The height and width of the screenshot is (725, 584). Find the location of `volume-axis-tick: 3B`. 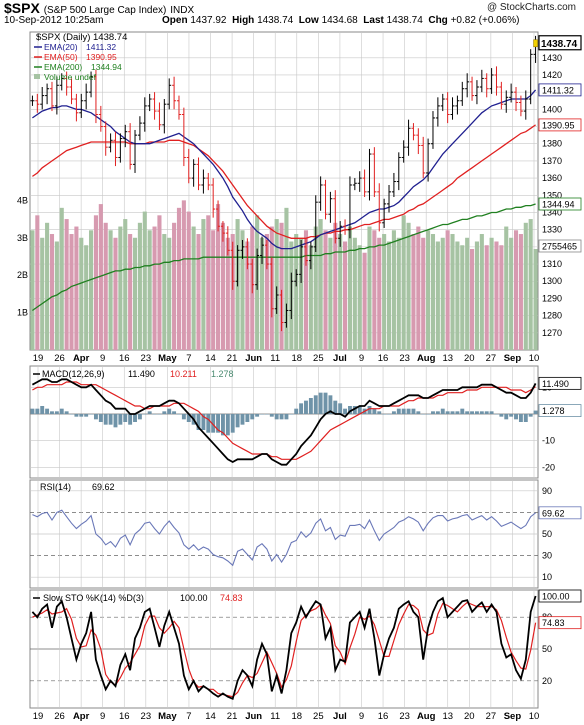

volume-axis-tick: 3B is located at coordinates (22, 238).